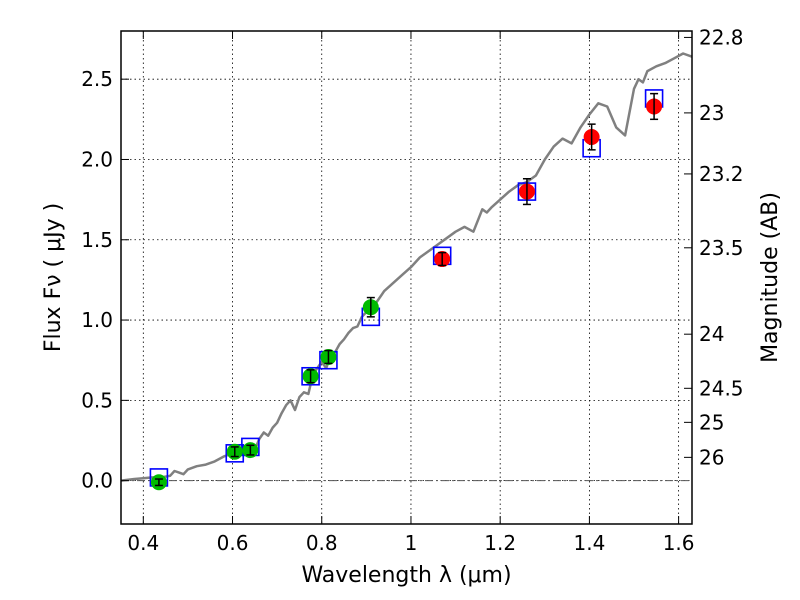 The height and width of the screenshot is (600, 800). What do you see at coordinates (97, 240) in the screenshot?
I see `y-tick-label: 1.5` at bounding box center [97, 240].